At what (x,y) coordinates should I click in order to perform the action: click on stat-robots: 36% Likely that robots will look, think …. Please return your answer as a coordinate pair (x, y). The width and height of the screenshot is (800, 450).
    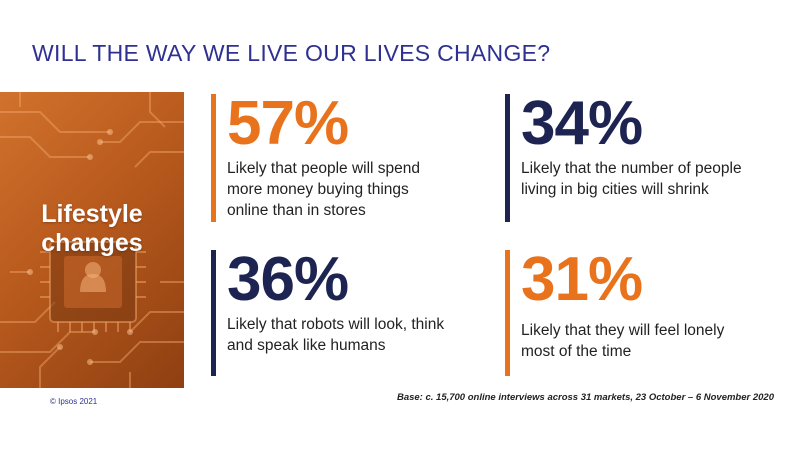
    Looking at the image, I should click on (351, 311).